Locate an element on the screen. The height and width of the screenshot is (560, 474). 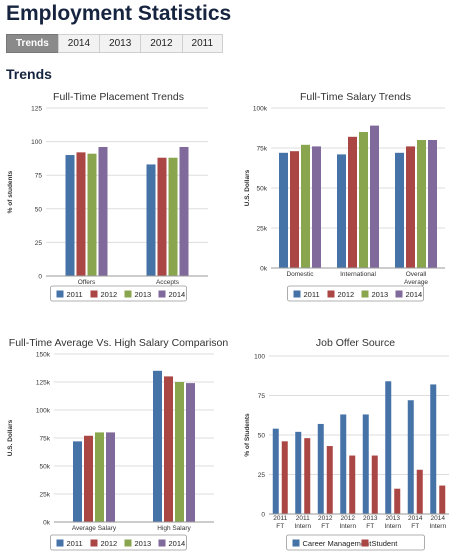
y-tick-label: 75 is located at coordinates (39, 176).